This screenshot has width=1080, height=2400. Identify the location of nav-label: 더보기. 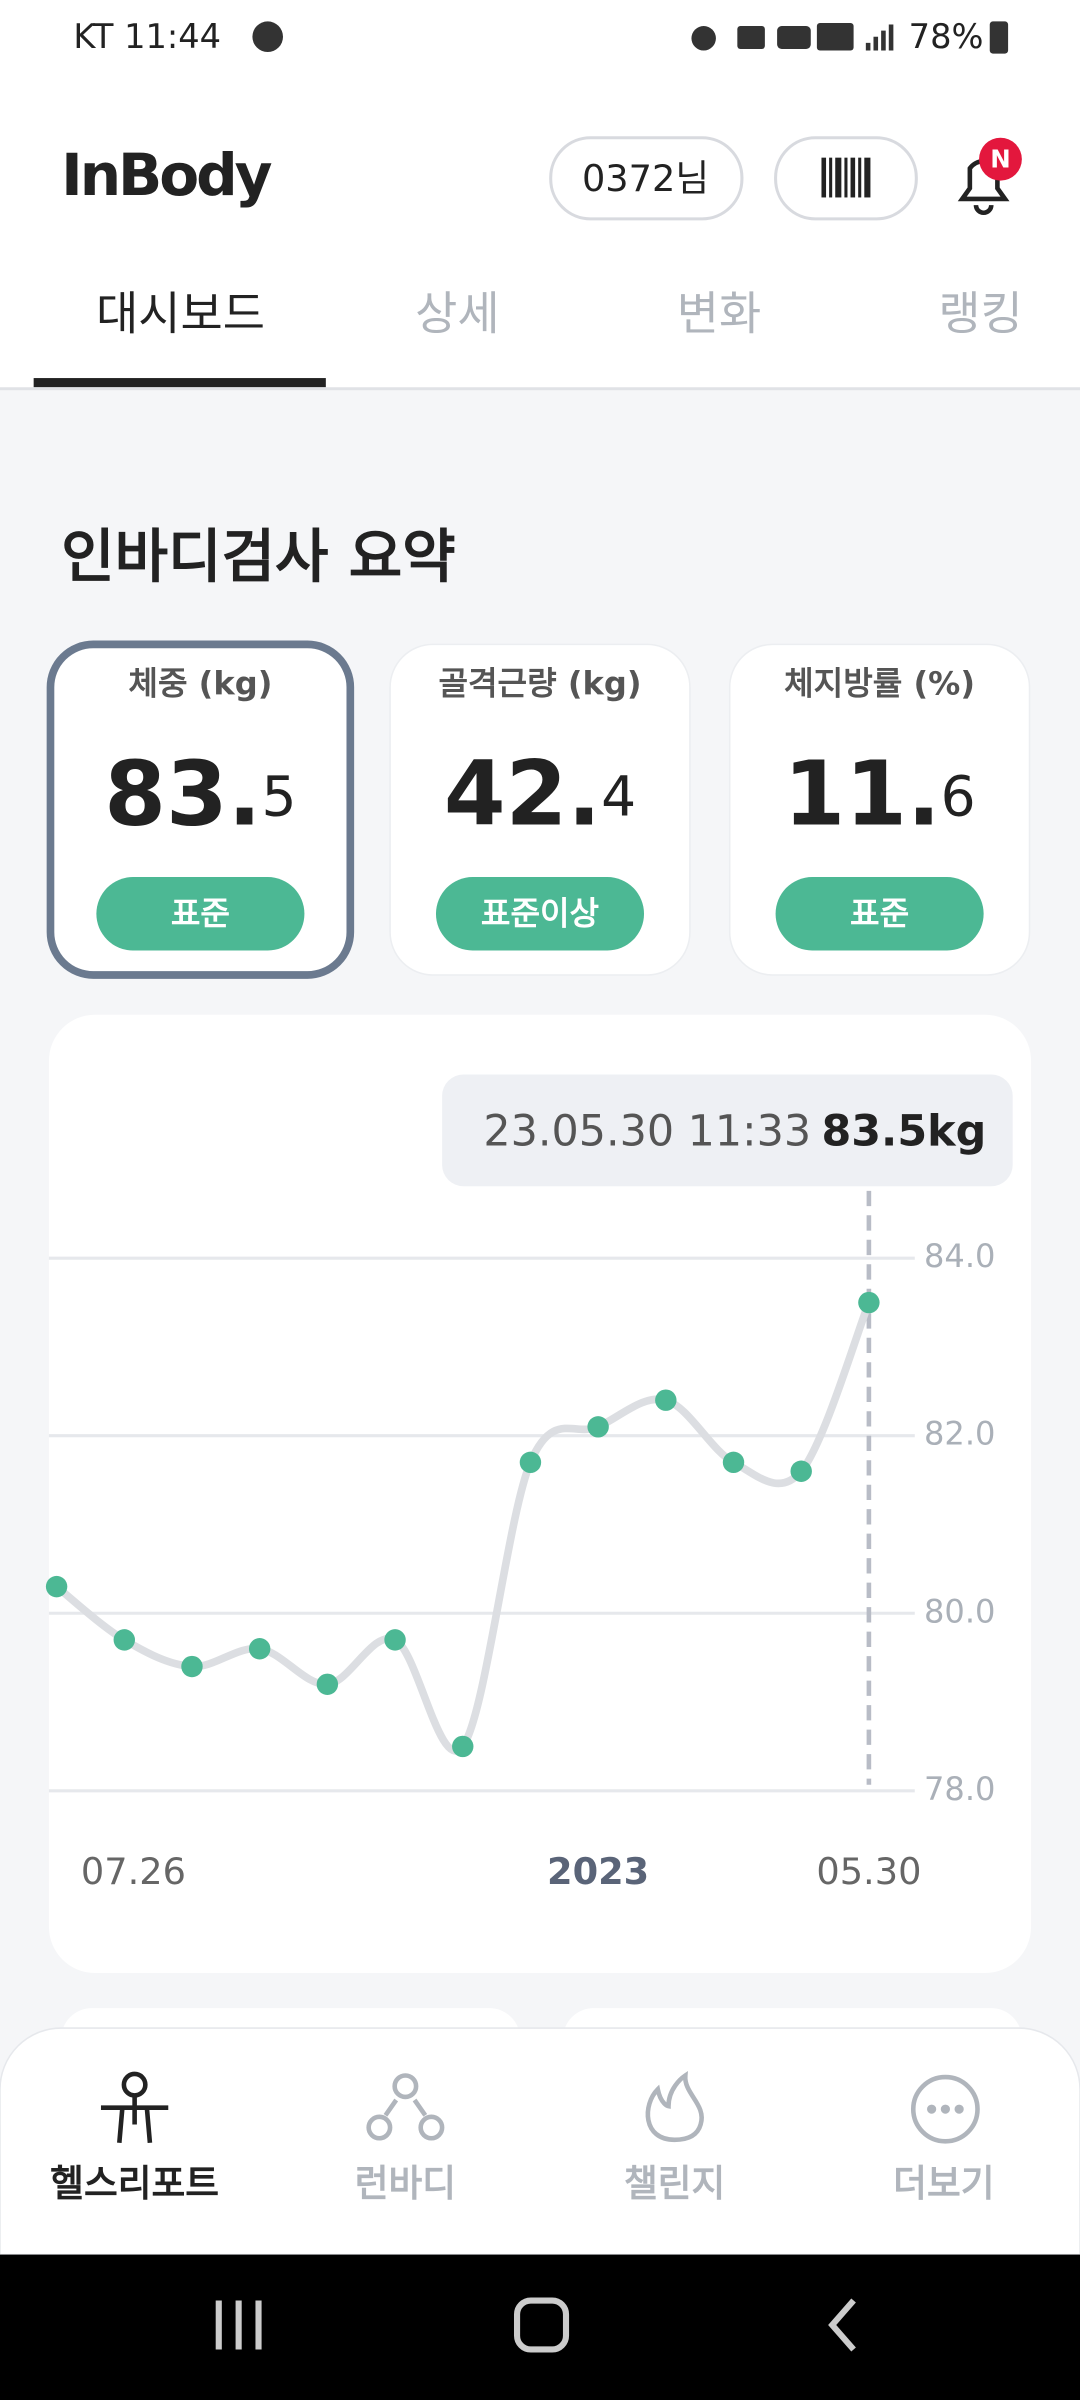
(943, 2183).